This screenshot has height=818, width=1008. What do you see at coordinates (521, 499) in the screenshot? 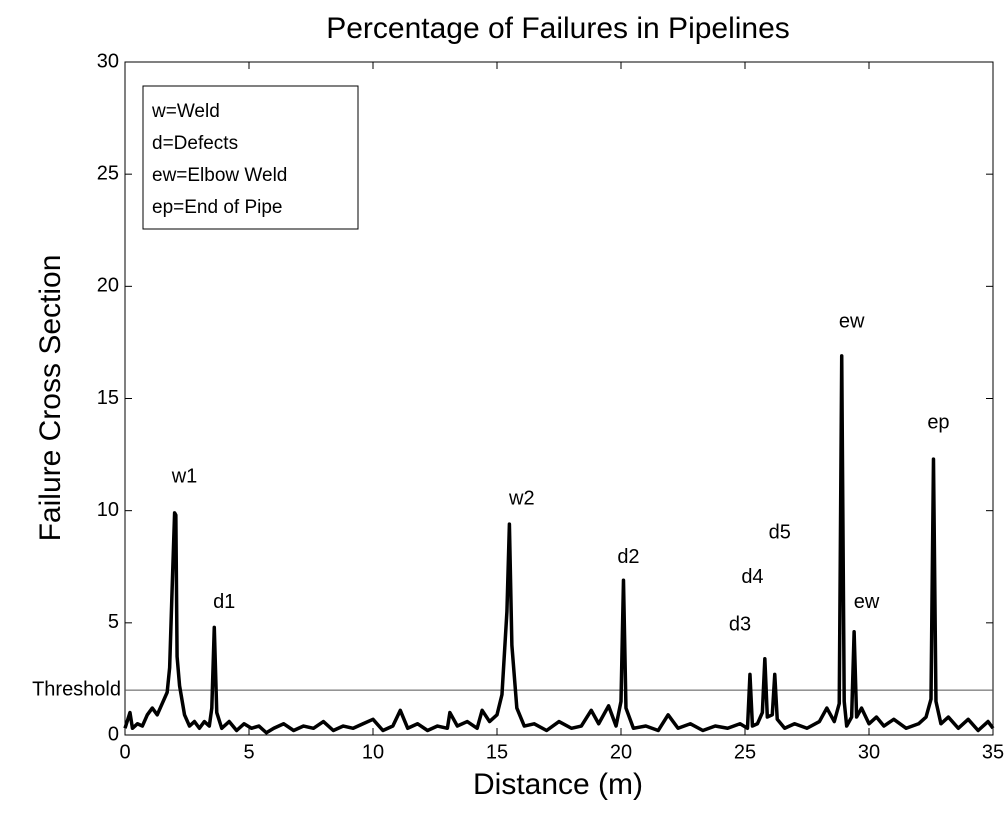
I see `annotation: w2` at bounding box center [521, 499].